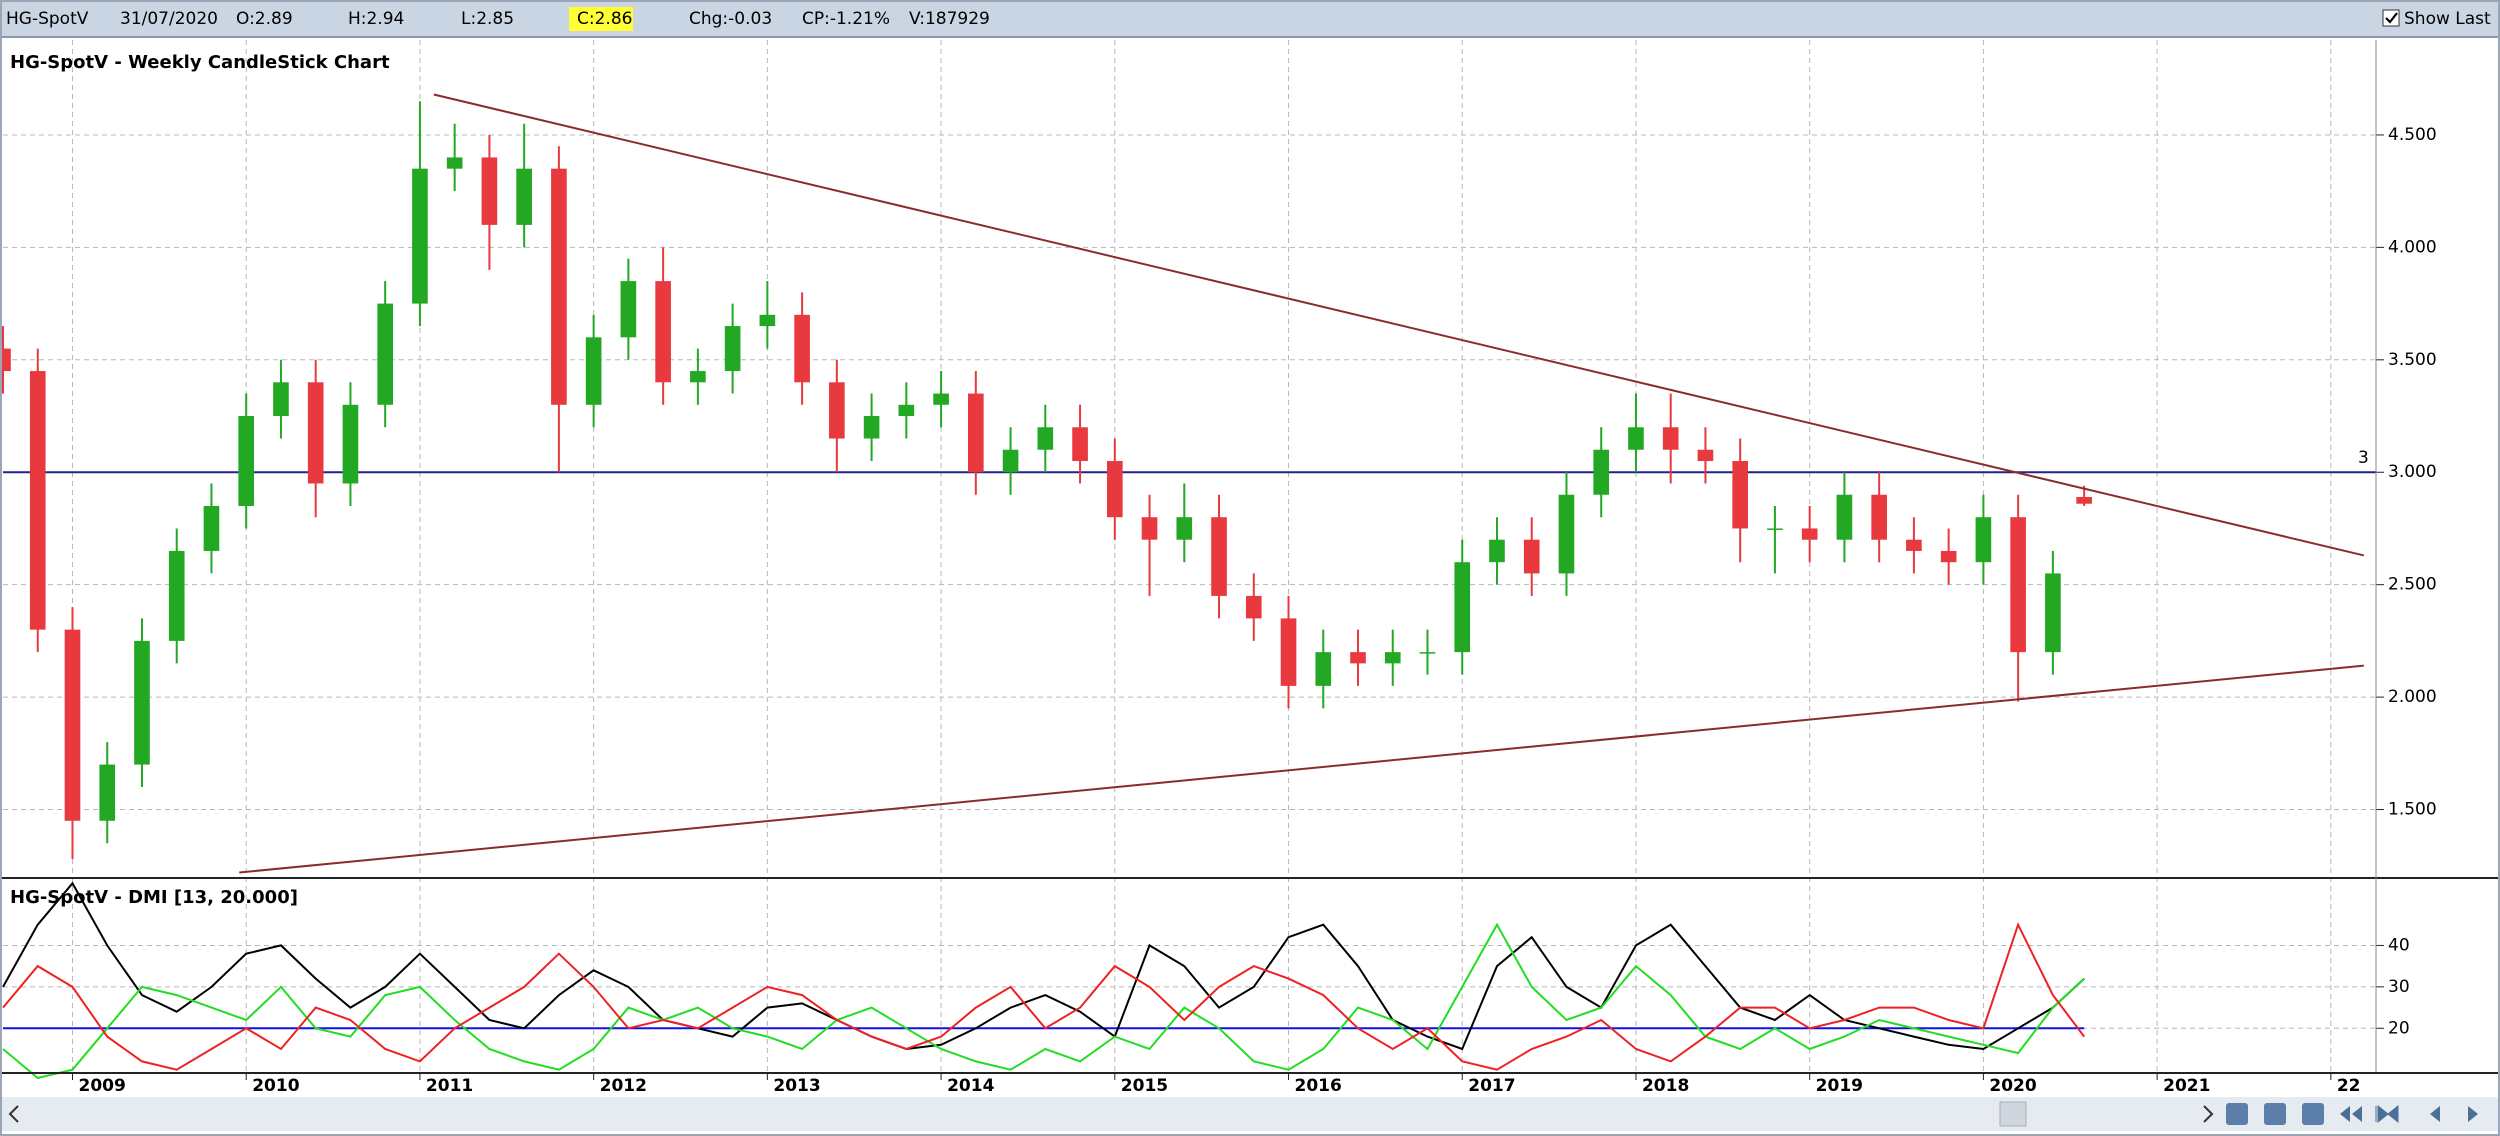  What do you see at coordinates (2412, 360) in the screenshot?
I see `y-tick-label: 3.500` at bounding box center [2412, 360].